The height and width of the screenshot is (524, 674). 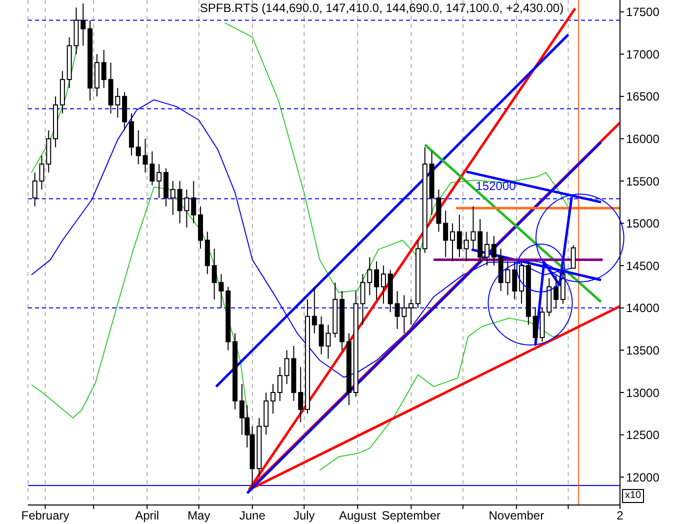 What do you see at coordinates (45, 515) in the screenshot?
I see `x-tick-label: February` at bounding box center [45, 515].